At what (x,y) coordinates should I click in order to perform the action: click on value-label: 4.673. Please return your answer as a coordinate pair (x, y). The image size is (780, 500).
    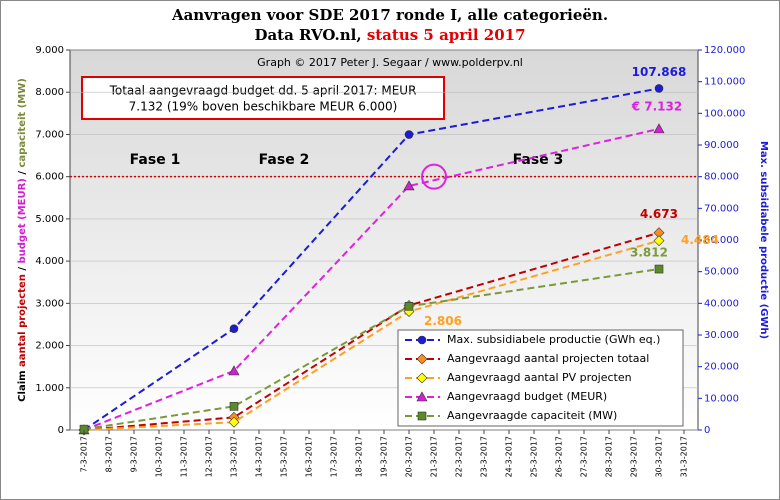
    Looking at the image, I should click on (659, 214).